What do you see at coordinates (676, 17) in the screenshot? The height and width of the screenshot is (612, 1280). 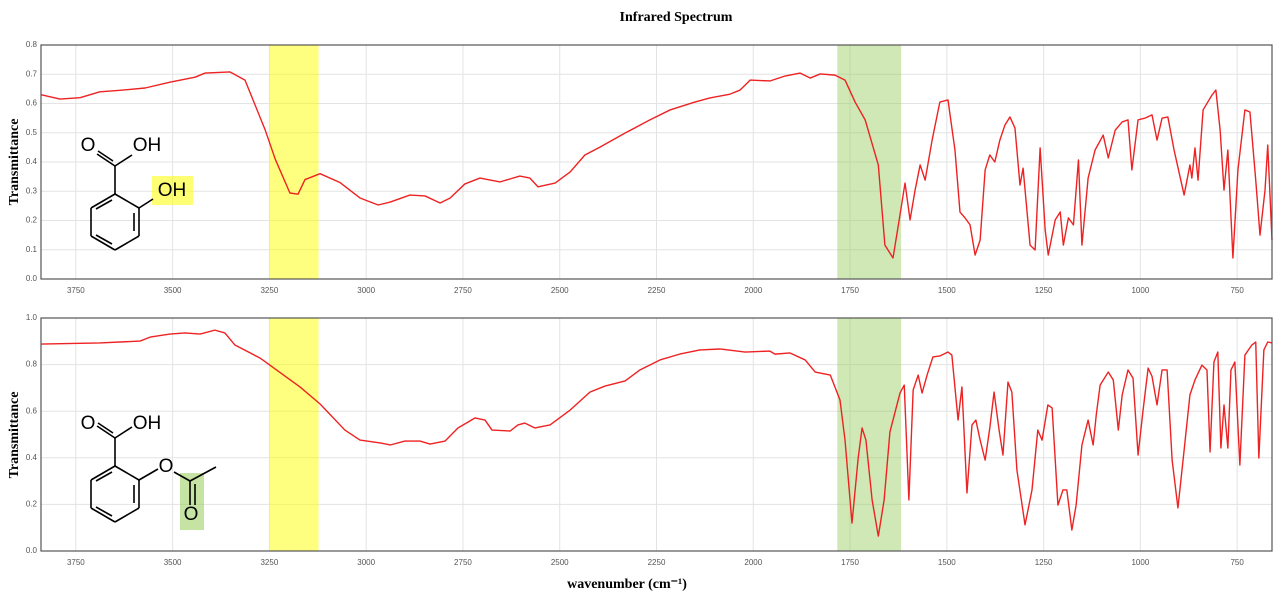 I see `chart-title: Infrared Spectrum` at bounding box center [676, 17].